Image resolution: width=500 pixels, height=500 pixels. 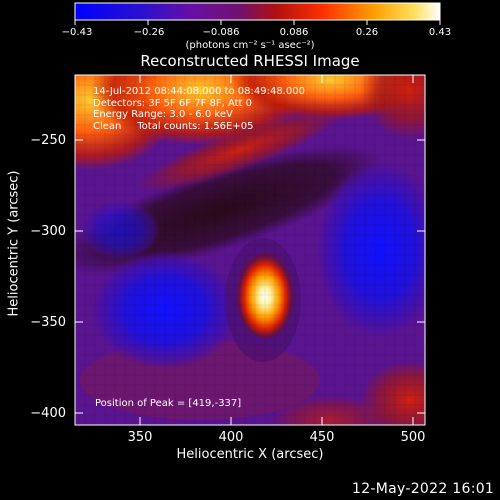 What do you see at coordinates (77, 32) in the screenshot?
I see `colorbar-tick-label: −0.43` at bounding box center [77, 32].